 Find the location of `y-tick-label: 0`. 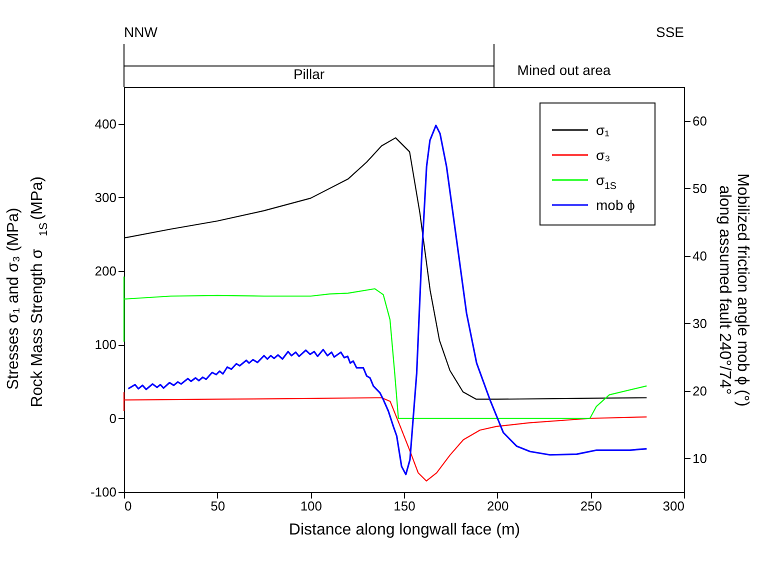

y-tick-label: 0 is located at coordinates (112, 418).